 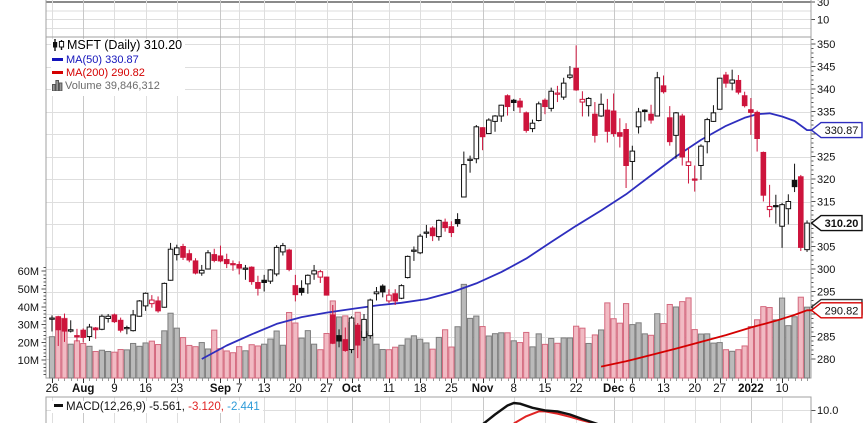 I want to click on top-pane-grid, so click(x=430, y=19).